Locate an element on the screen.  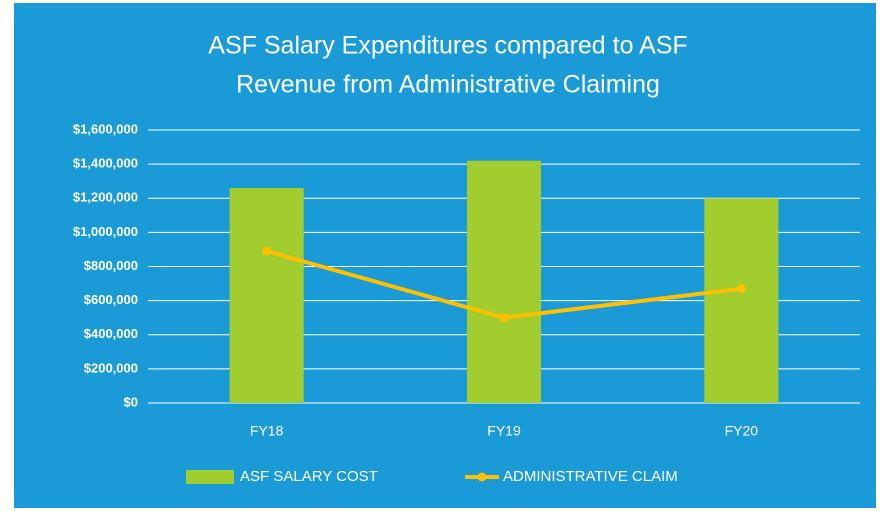
x-tick-label: FY20 is located at coordinates (742, 431).